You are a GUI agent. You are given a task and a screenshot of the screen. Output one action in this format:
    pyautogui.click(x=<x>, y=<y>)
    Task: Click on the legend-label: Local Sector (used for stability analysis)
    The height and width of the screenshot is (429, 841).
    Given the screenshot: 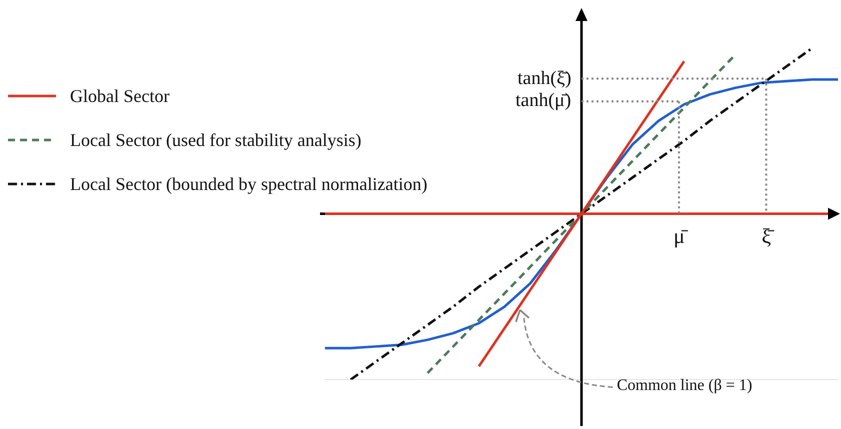 What is the action you would take?
    pyautogui.click(x=216, y=140)
    